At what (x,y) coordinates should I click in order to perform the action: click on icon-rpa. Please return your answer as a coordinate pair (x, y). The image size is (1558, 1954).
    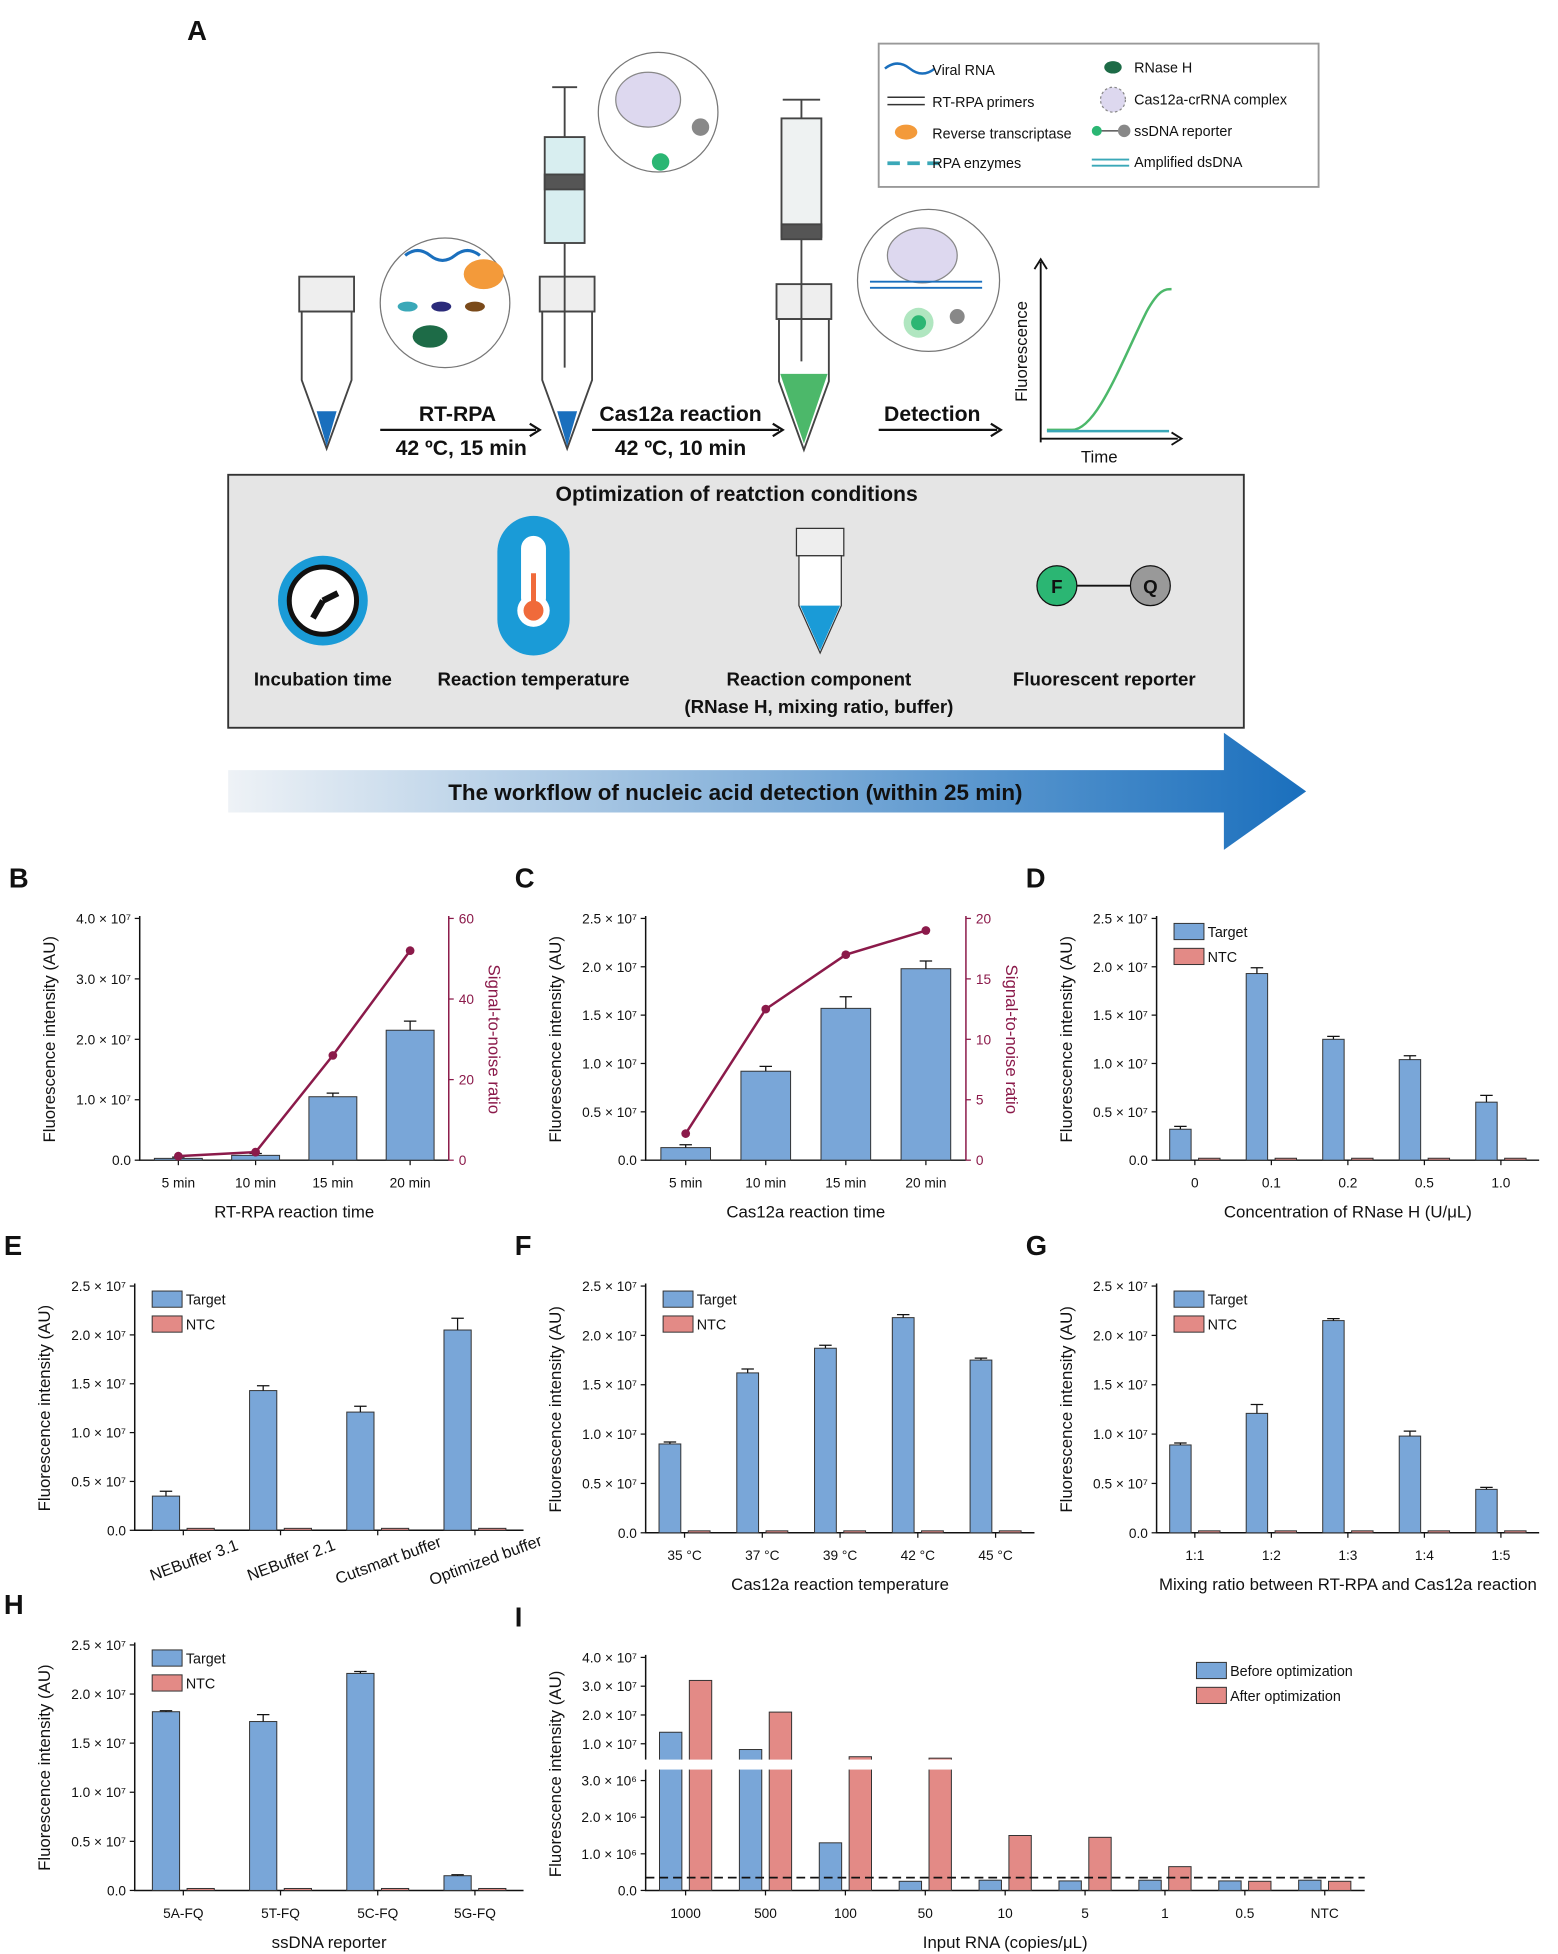
    Looking at the image, I should click on (441, 306).